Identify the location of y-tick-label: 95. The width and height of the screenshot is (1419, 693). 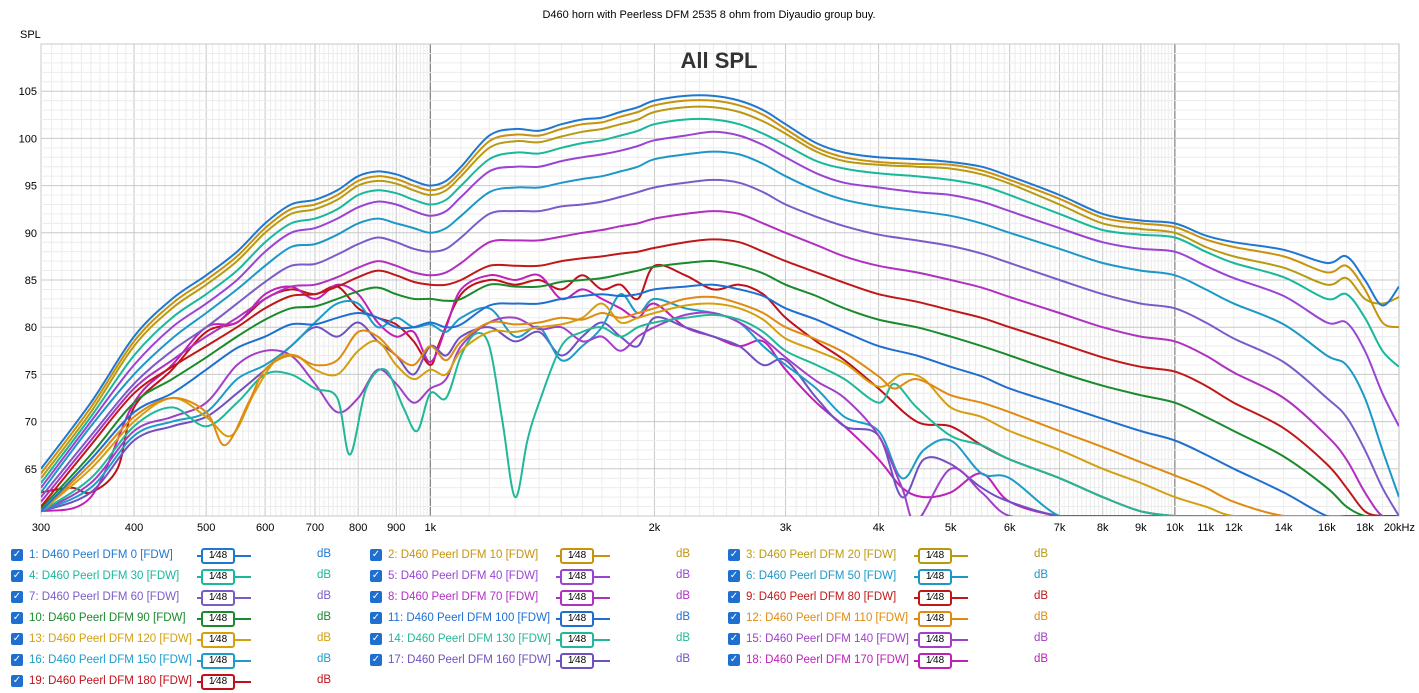
(31, 187).